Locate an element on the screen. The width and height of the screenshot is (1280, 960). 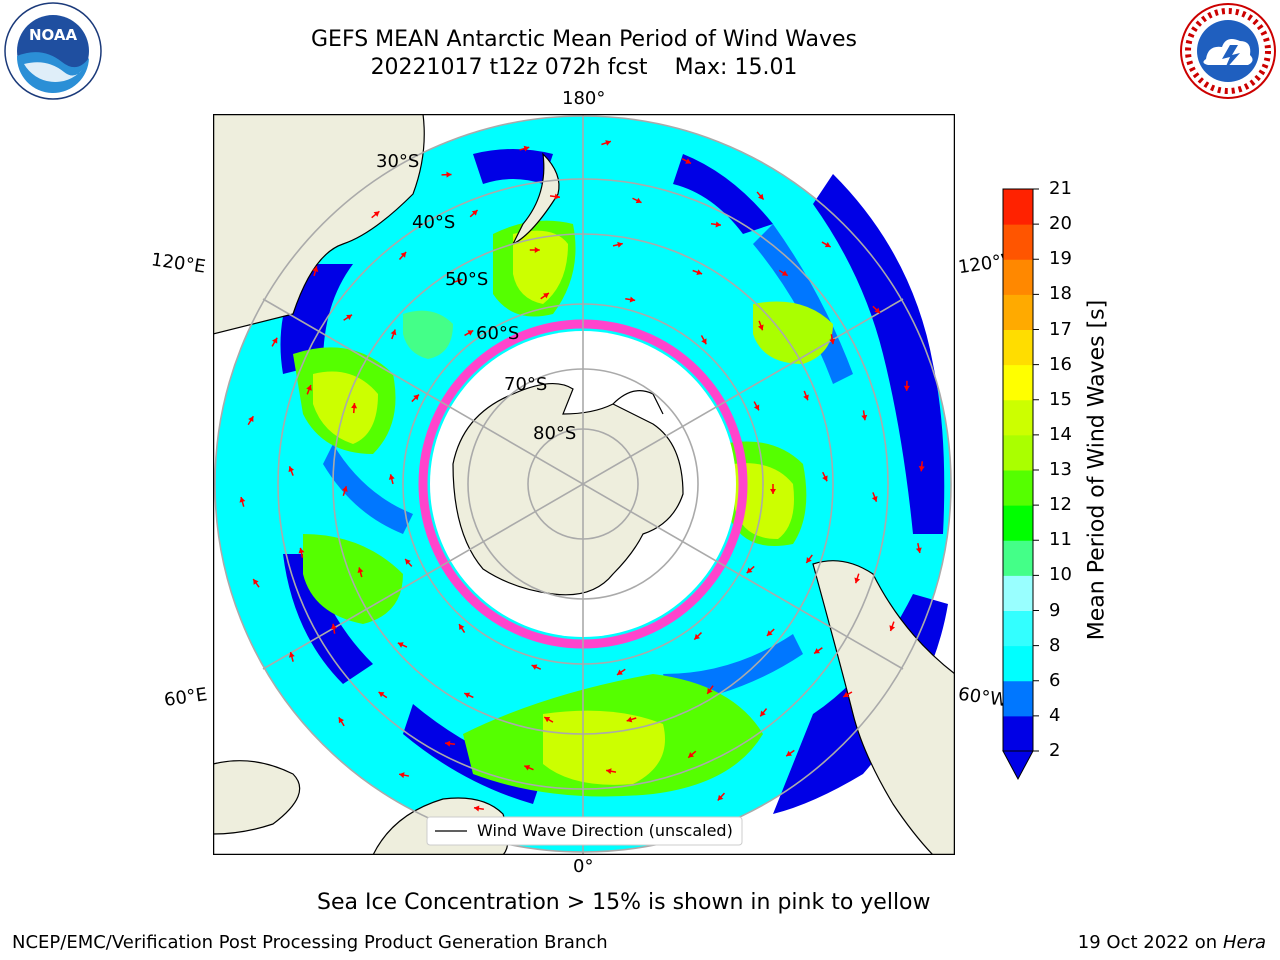
lat-label-40s: 40°S is located at coordinates (434, 222).